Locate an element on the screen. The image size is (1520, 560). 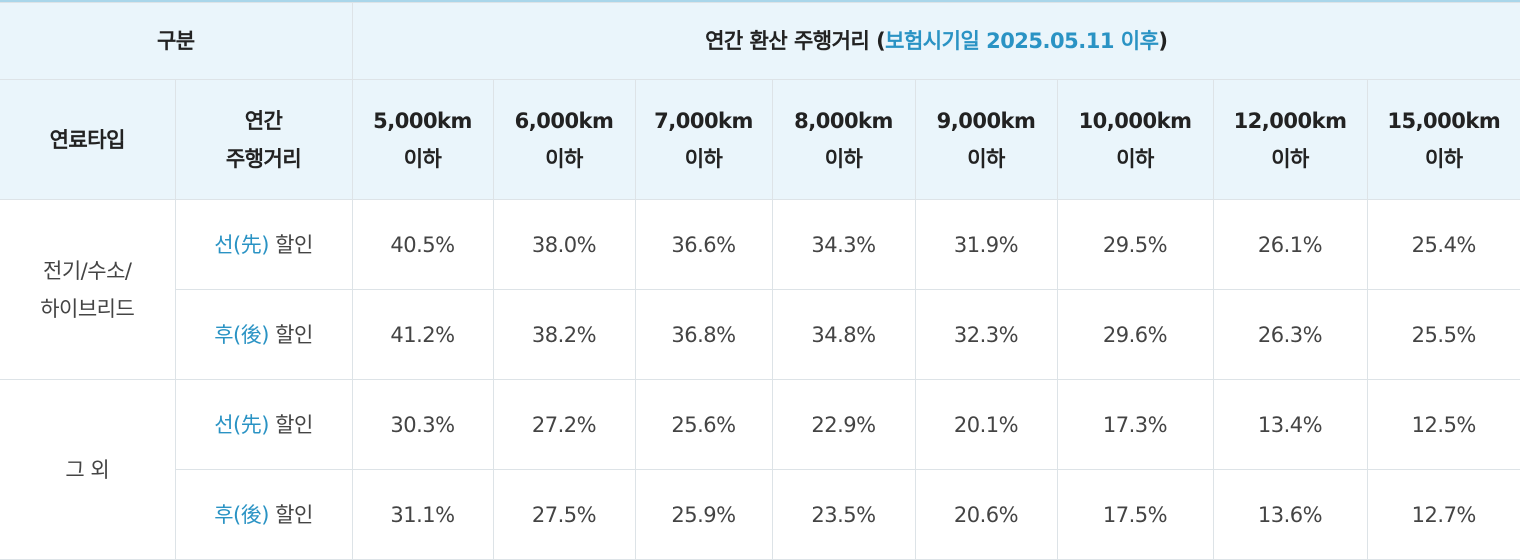
column-header-line: 10,000km is located at coordinates (1135, 120).